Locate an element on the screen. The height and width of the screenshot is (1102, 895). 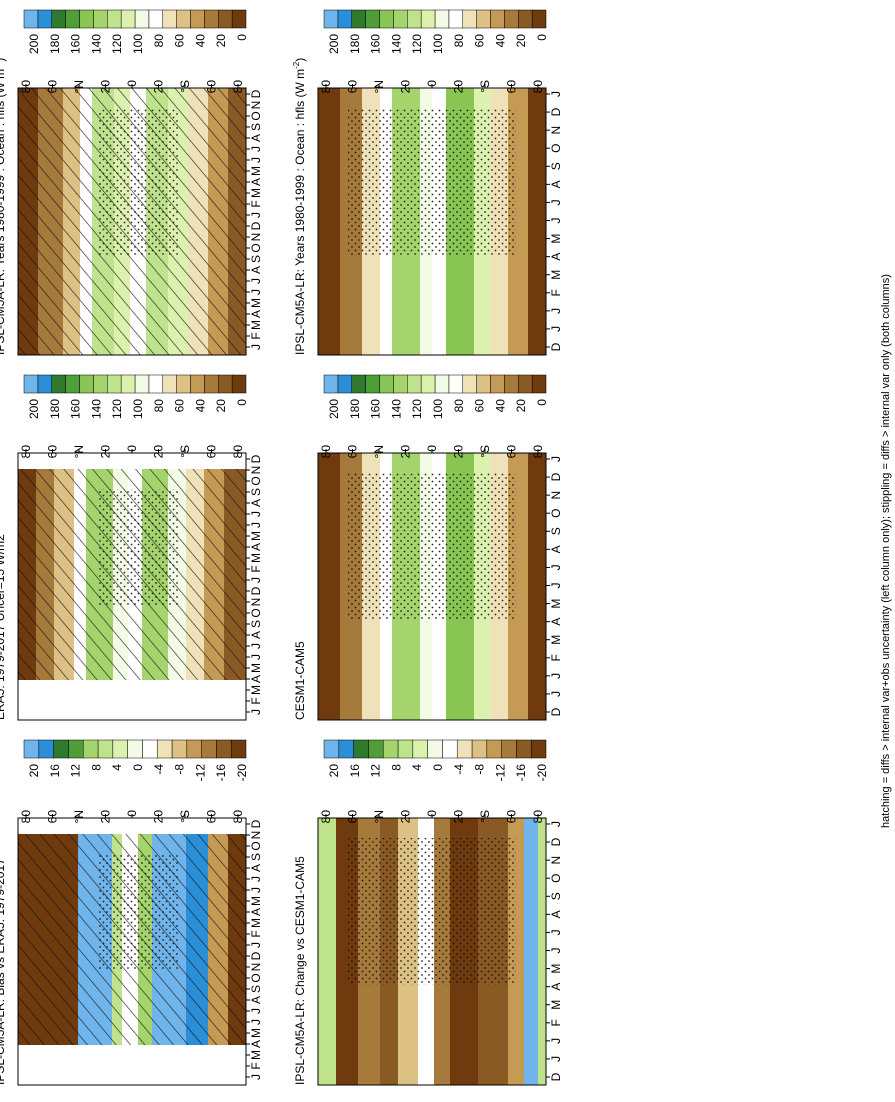
colorbar-tick-label: 0 is located at coordinates (438, 767).